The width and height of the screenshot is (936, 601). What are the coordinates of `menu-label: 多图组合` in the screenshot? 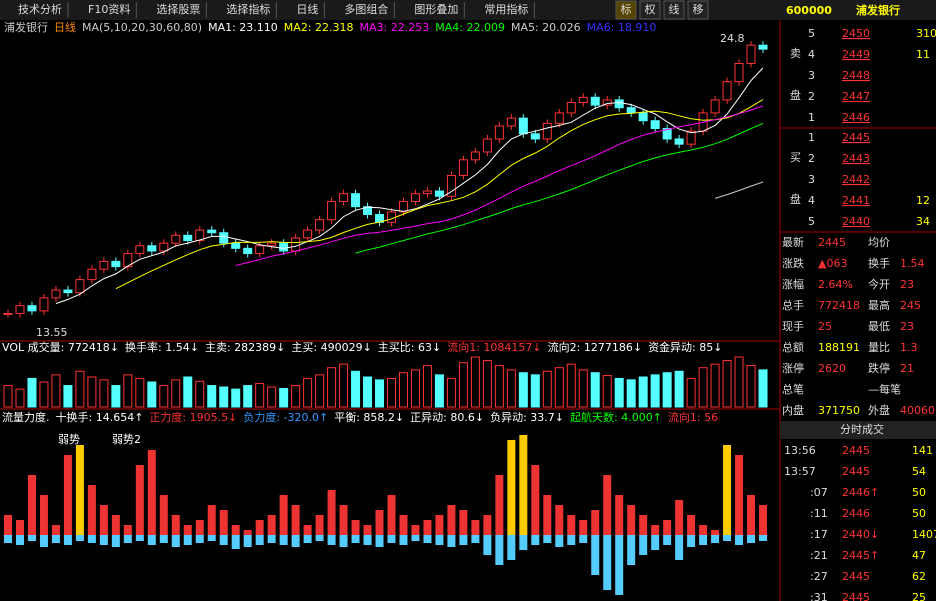 It's located at (366, 9).